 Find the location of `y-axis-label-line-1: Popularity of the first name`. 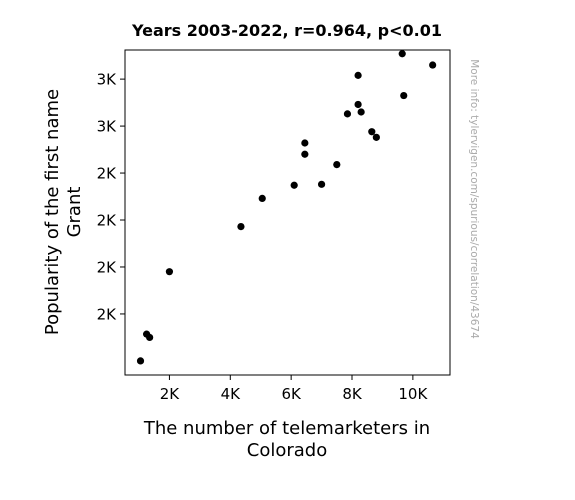

y-axis-label-line-1: Popularity of the first name is located at coordinates (52, 212).